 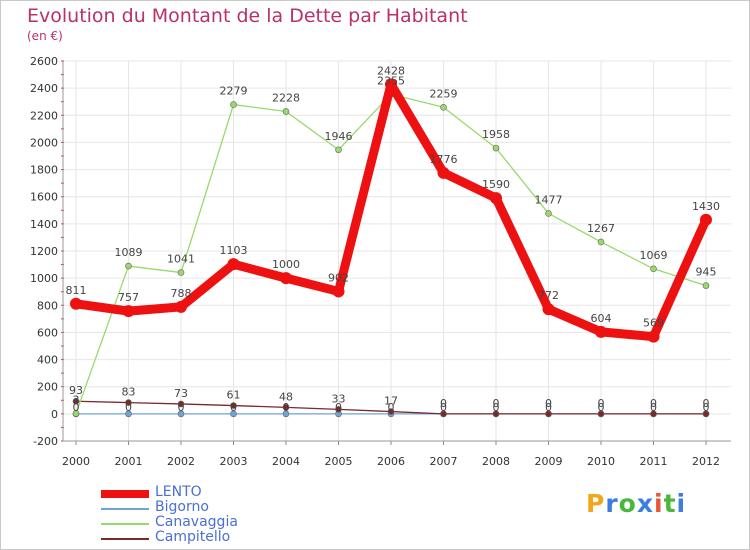 I want to click on data-label-canavaggia: 2355, so click(x=391, y=80).